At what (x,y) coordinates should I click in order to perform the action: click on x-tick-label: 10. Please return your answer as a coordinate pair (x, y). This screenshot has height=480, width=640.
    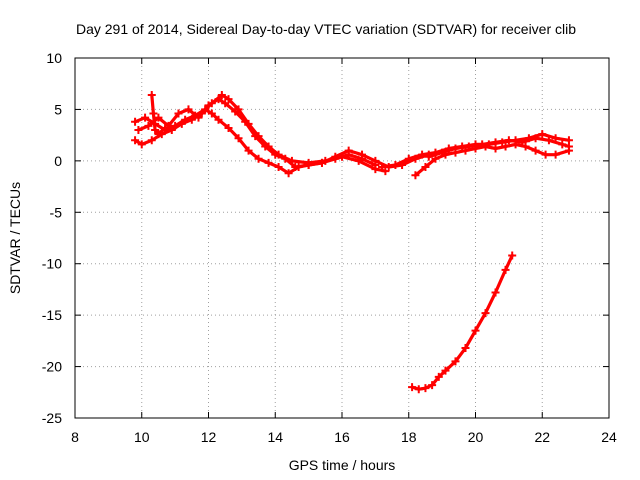
    Looking at the image, I should click on (142, 437).